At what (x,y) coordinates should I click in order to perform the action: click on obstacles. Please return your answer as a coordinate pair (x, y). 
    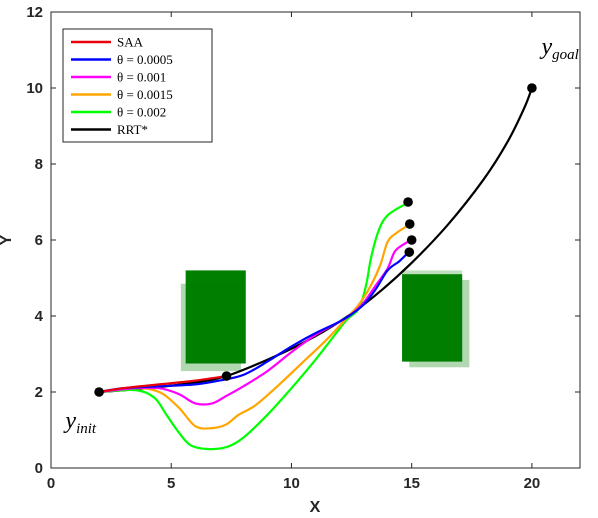
    Looking at the image, I should click on (325, 321).